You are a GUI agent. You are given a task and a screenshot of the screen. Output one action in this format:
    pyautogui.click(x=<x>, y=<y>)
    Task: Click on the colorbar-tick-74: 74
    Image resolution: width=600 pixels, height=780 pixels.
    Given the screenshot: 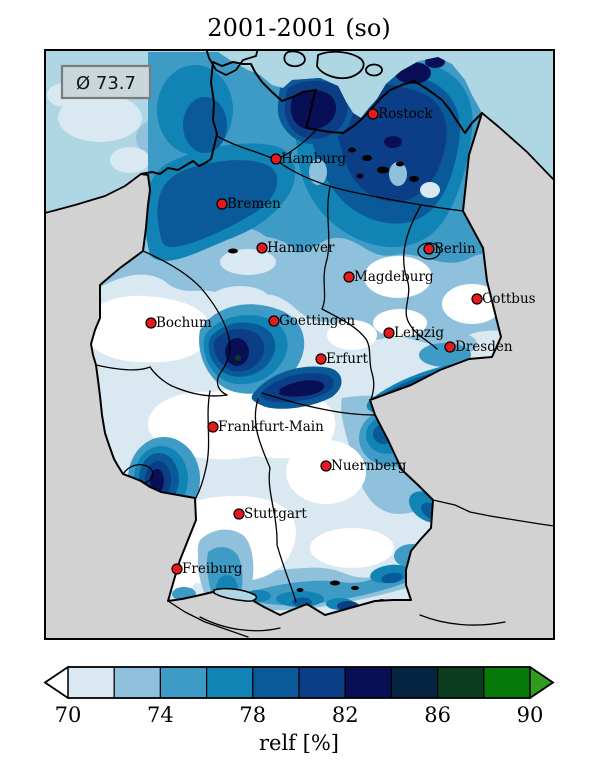 What is the action you would take?
    pyautogui.click(x=160, y=715)
    